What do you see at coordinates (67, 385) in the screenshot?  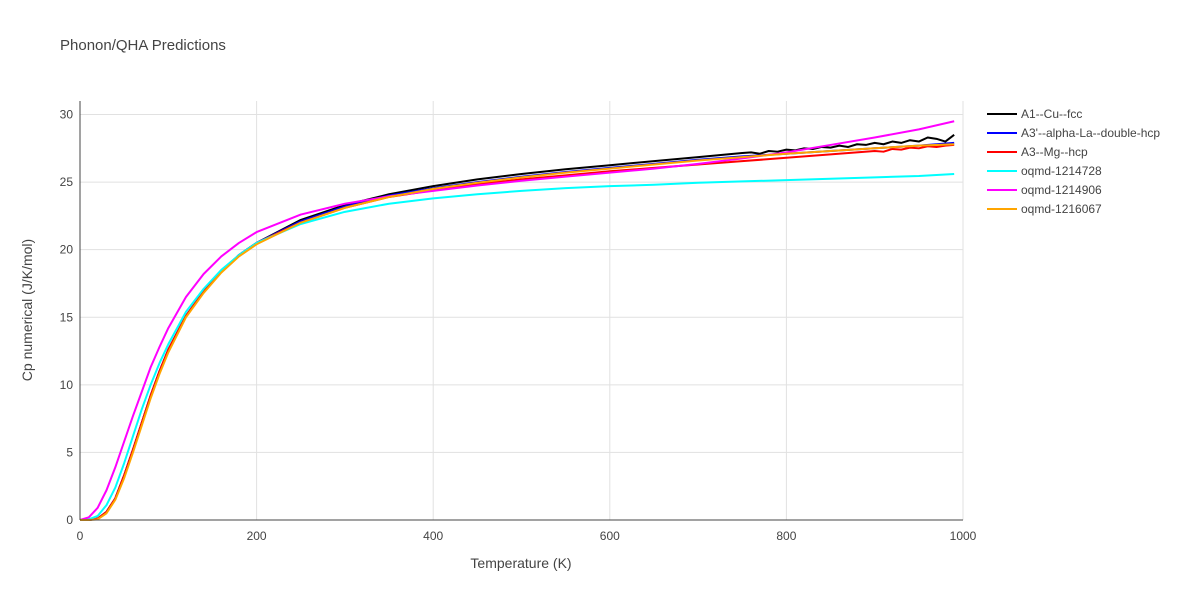 I see `y-tick-label: 10` at bounding box center [67, 385].